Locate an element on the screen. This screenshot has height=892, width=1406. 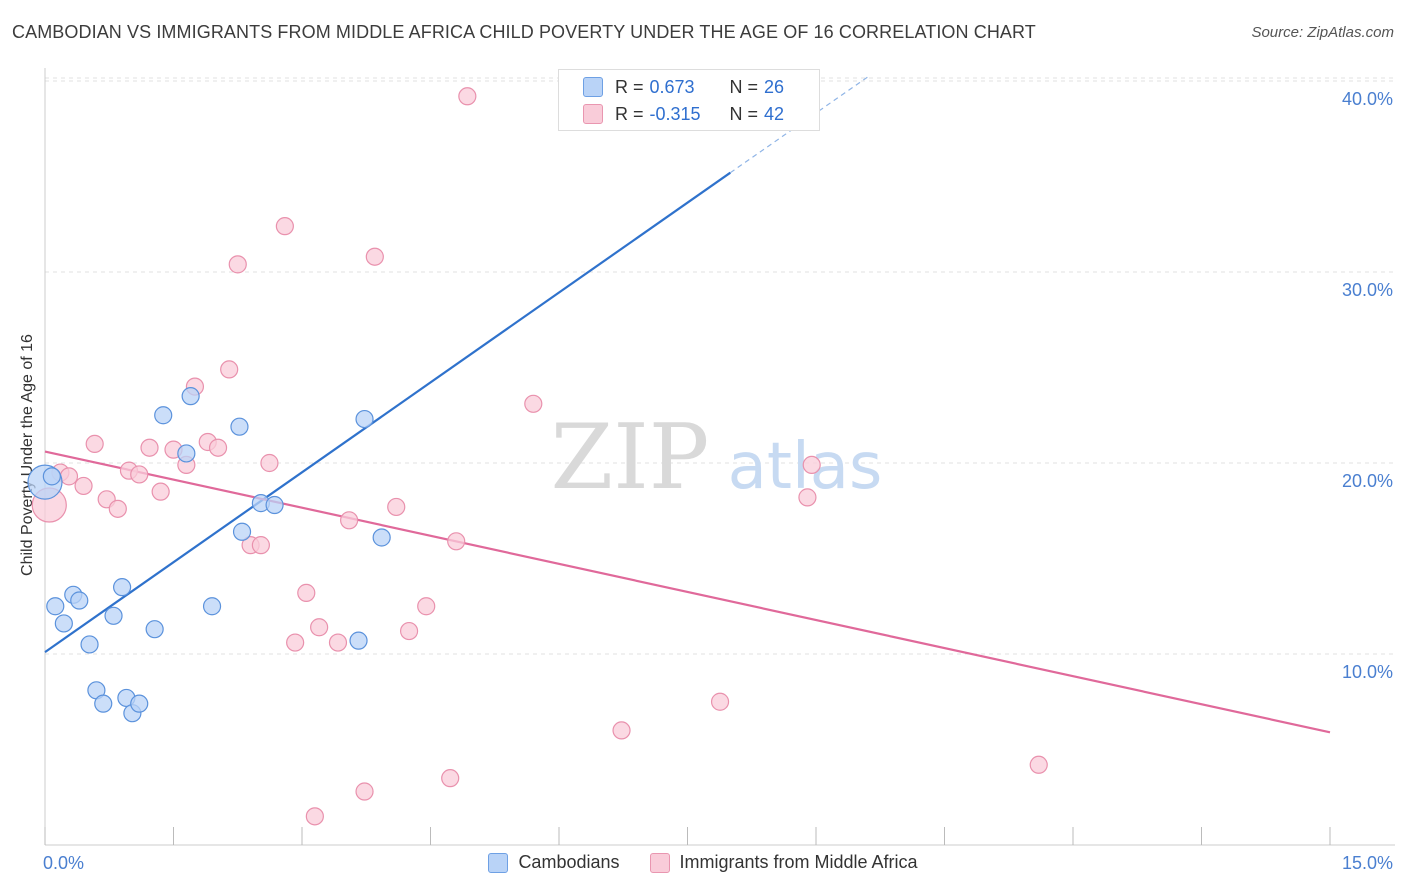
immigrants-swatch is located at coordinates (593, 114).